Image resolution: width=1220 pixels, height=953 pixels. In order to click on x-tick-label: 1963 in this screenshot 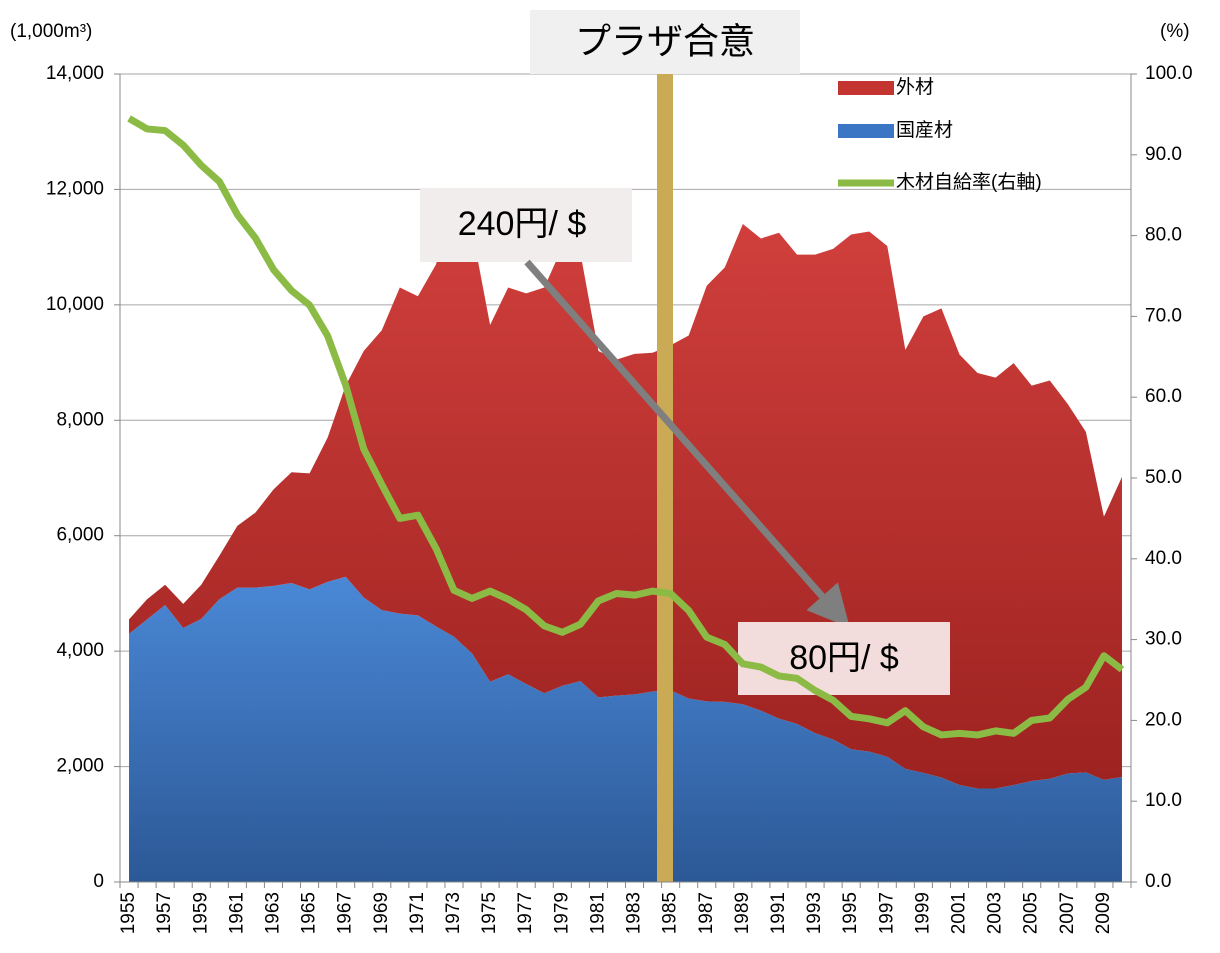, I will do `click(272, 913)`.